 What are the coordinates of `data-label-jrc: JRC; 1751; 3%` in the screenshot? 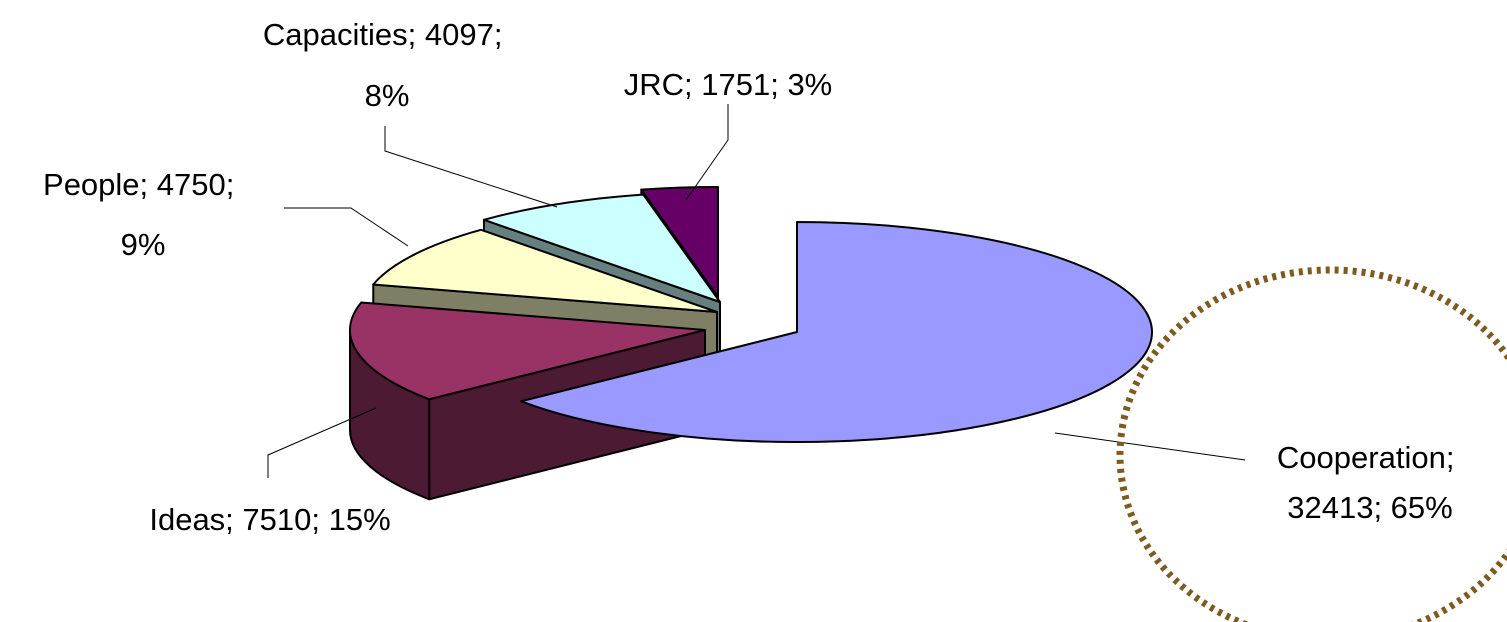 It's located at (728, 84).